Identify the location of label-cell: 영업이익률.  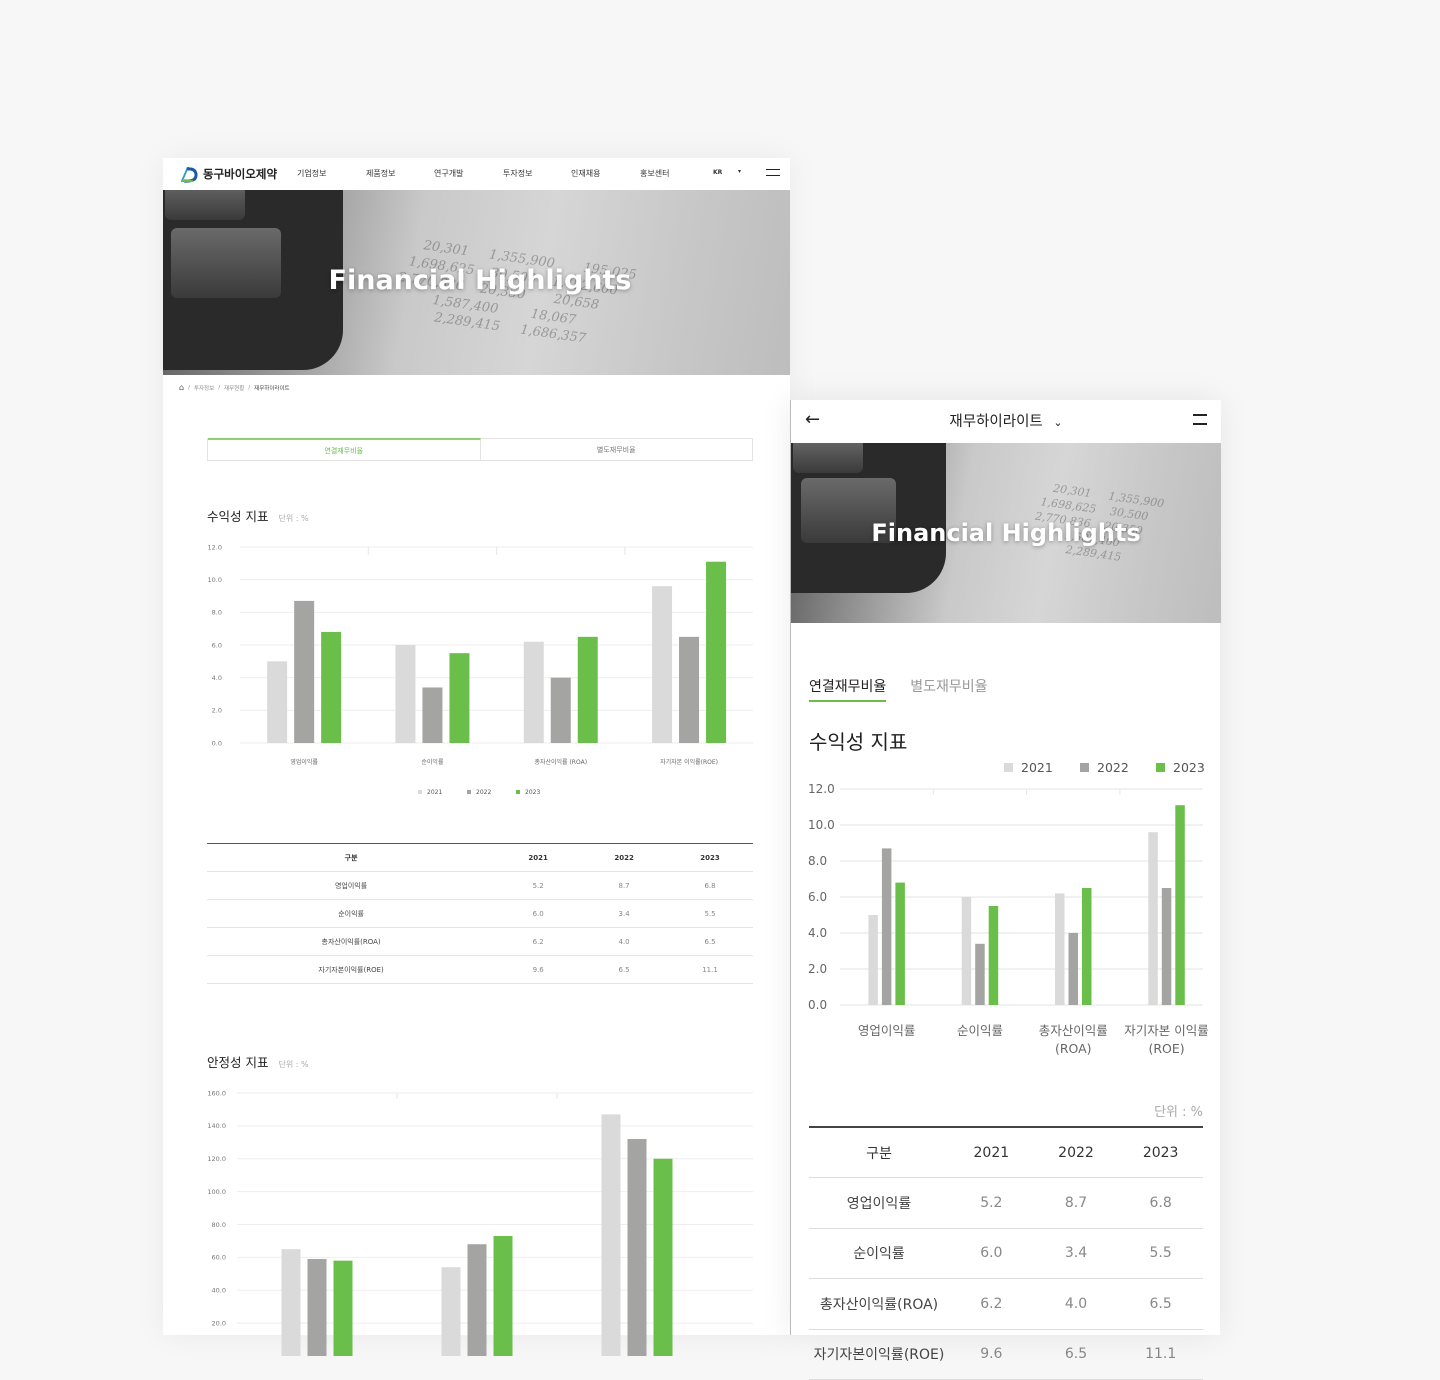
(879, 1203).